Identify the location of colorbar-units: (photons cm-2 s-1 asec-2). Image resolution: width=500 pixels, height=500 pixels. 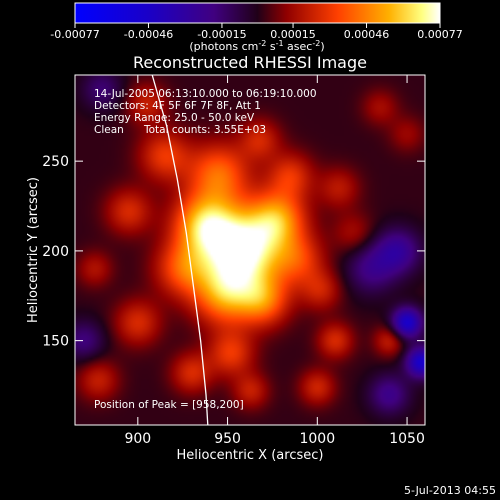
(256, 46).